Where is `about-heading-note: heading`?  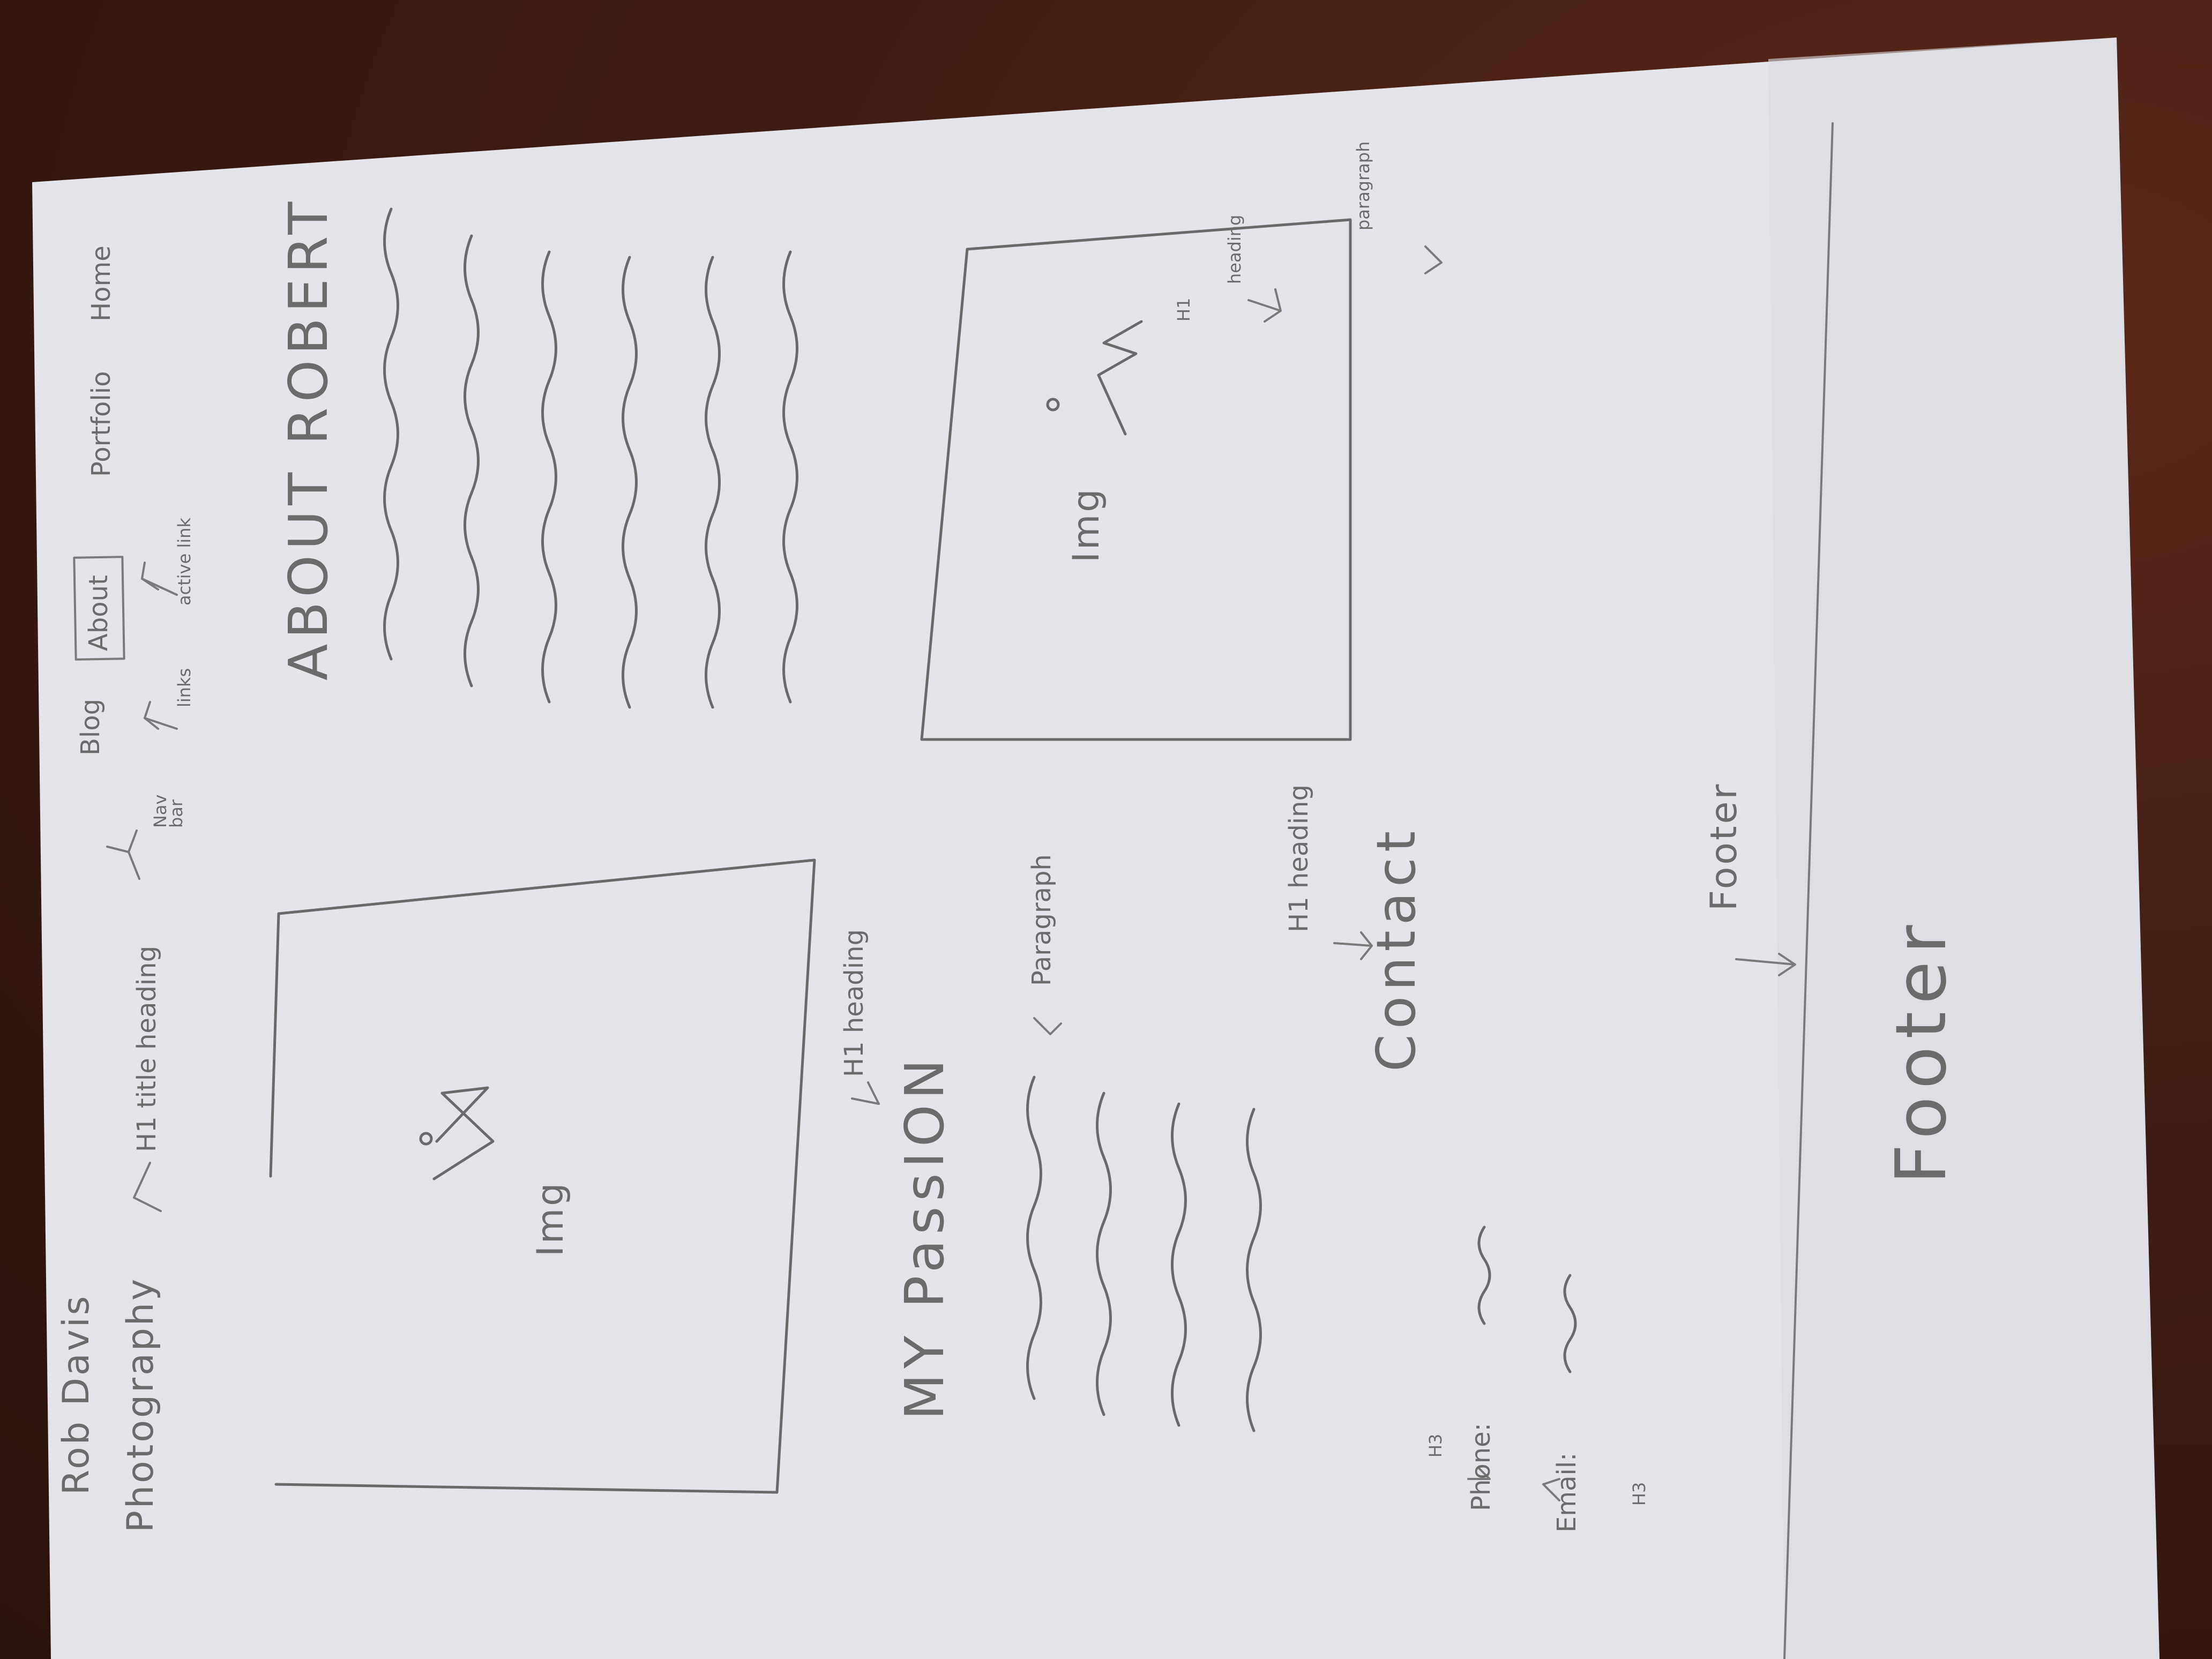
about-heading-note: heading is located at coordinates (1234, 249).